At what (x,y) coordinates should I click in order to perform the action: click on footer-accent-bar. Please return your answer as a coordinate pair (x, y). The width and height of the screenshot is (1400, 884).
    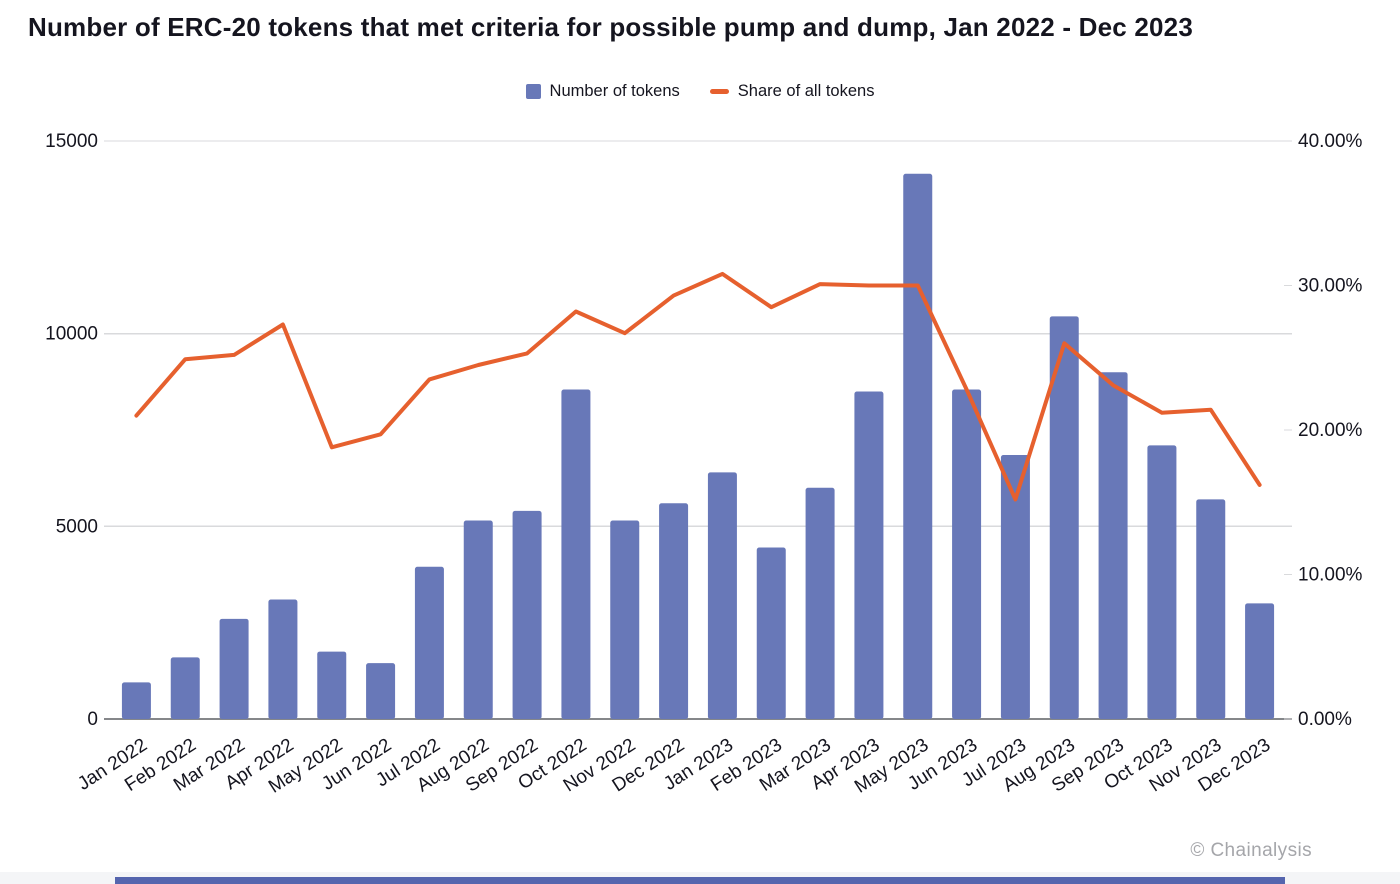
    Looking at the image, I should click on (700, 880).